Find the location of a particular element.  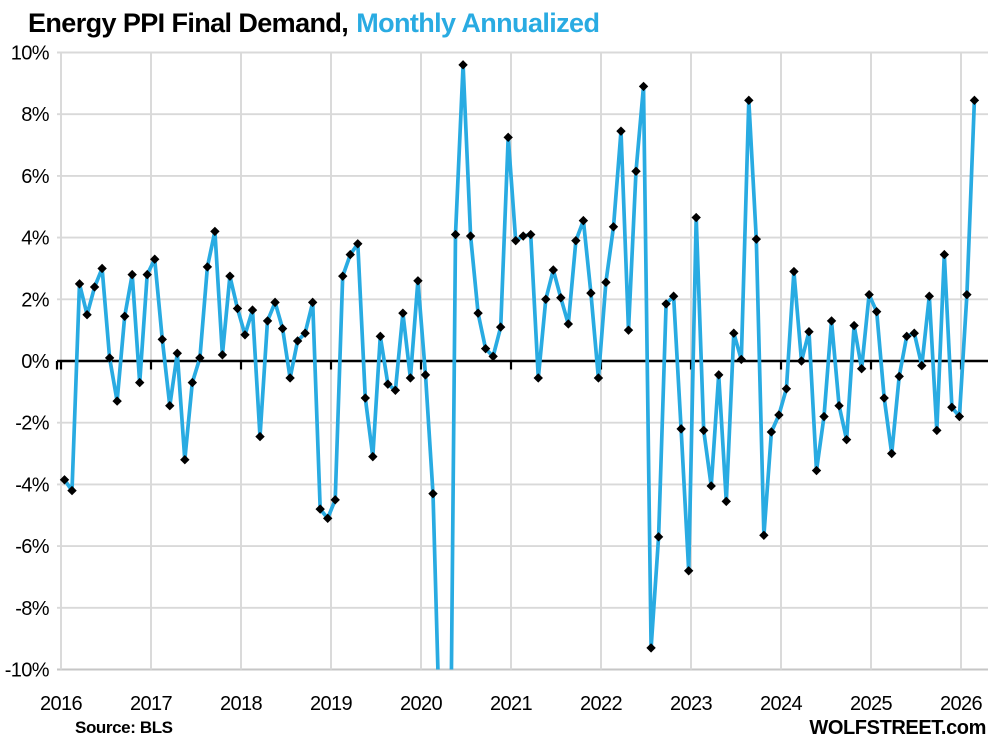

x-axis-tick-label: 2021 is located at coordinates (511, 704).